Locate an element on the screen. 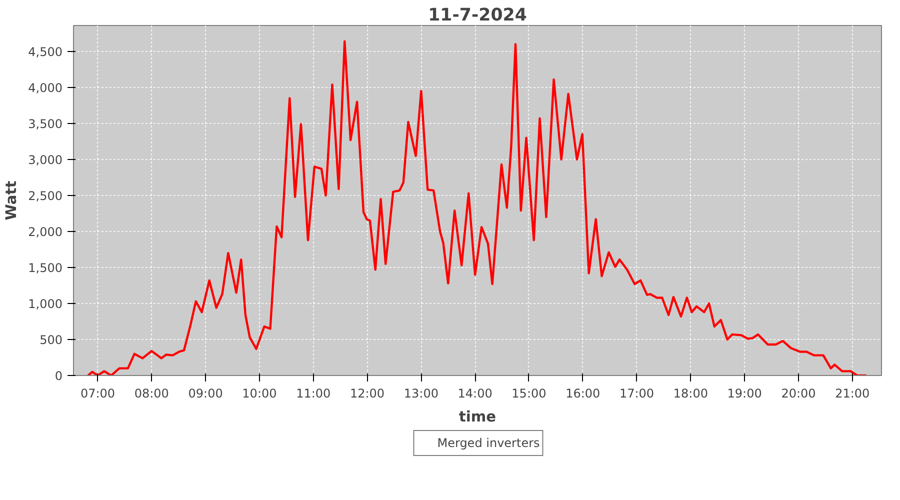  y-tick-label: 1,500 is located at coordinates (45, 267).